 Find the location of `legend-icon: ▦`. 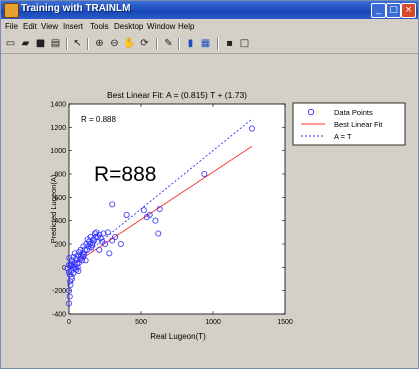

legend-icon: ▦ is located at coordinates (205, 43).